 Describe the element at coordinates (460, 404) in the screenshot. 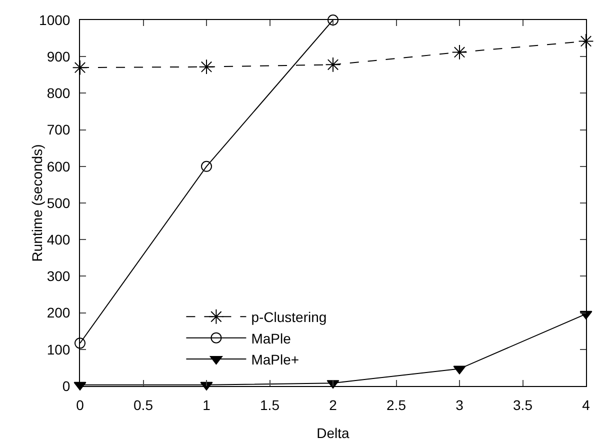

I see `x-tick-label: 3` at that location.